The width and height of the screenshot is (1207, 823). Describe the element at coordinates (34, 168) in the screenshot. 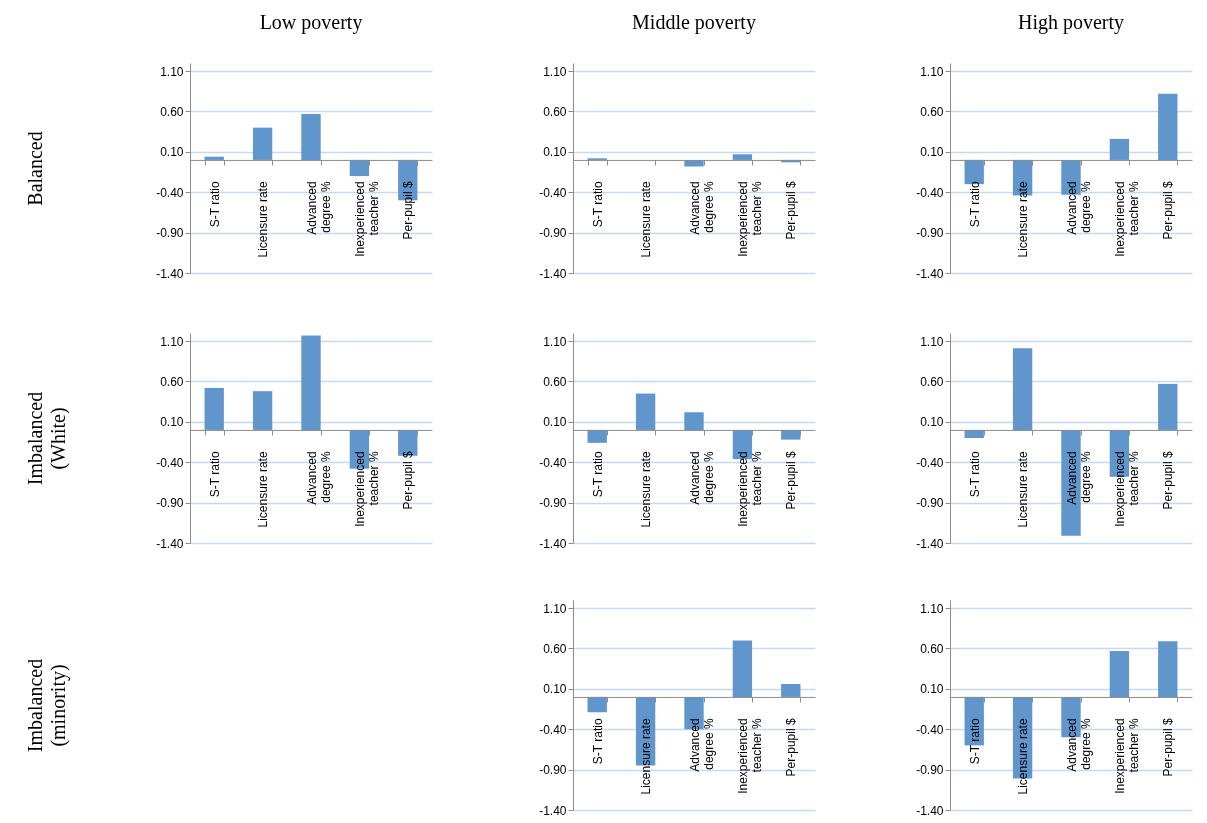

I see `y-axis-title: Balanced` at that location.